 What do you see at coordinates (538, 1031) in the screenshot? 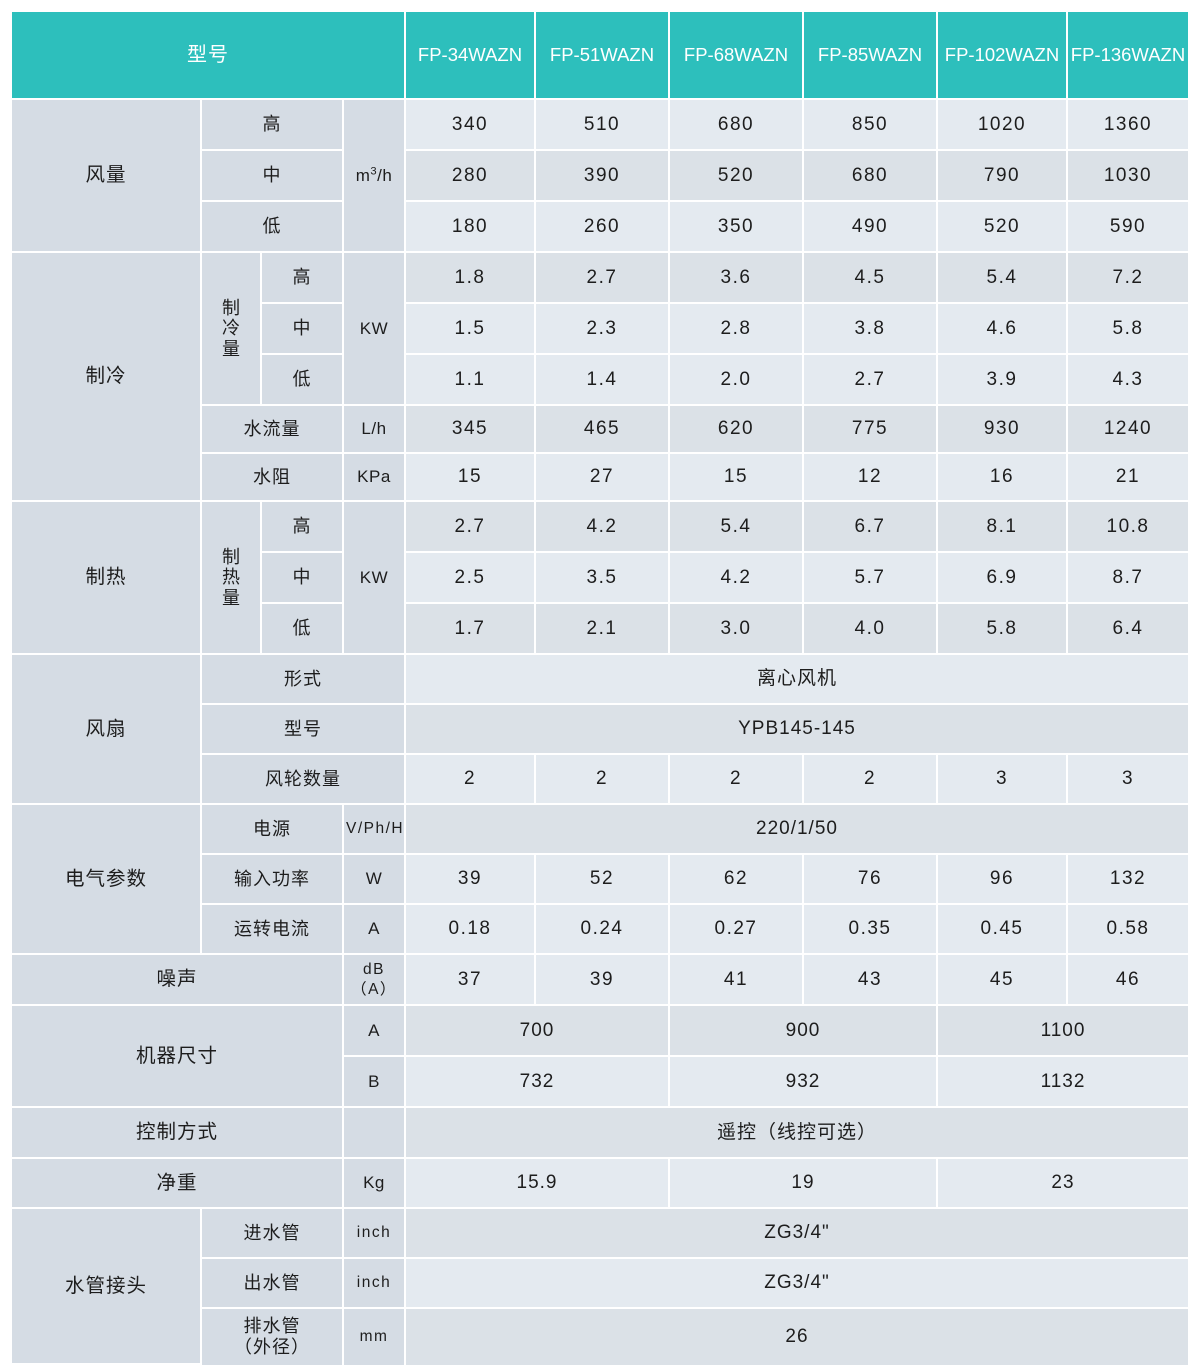
I see `cell-dimension-a-1: 700` at bounding box center [538, 1031].